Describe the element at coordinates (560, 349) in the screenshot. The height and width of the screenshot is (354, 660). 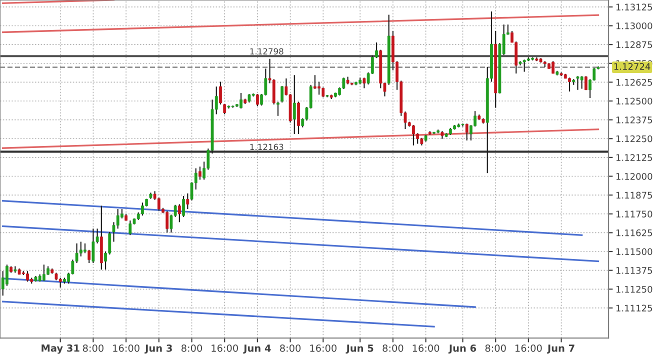
I see `x-tick-label: Jun 7` at that location.